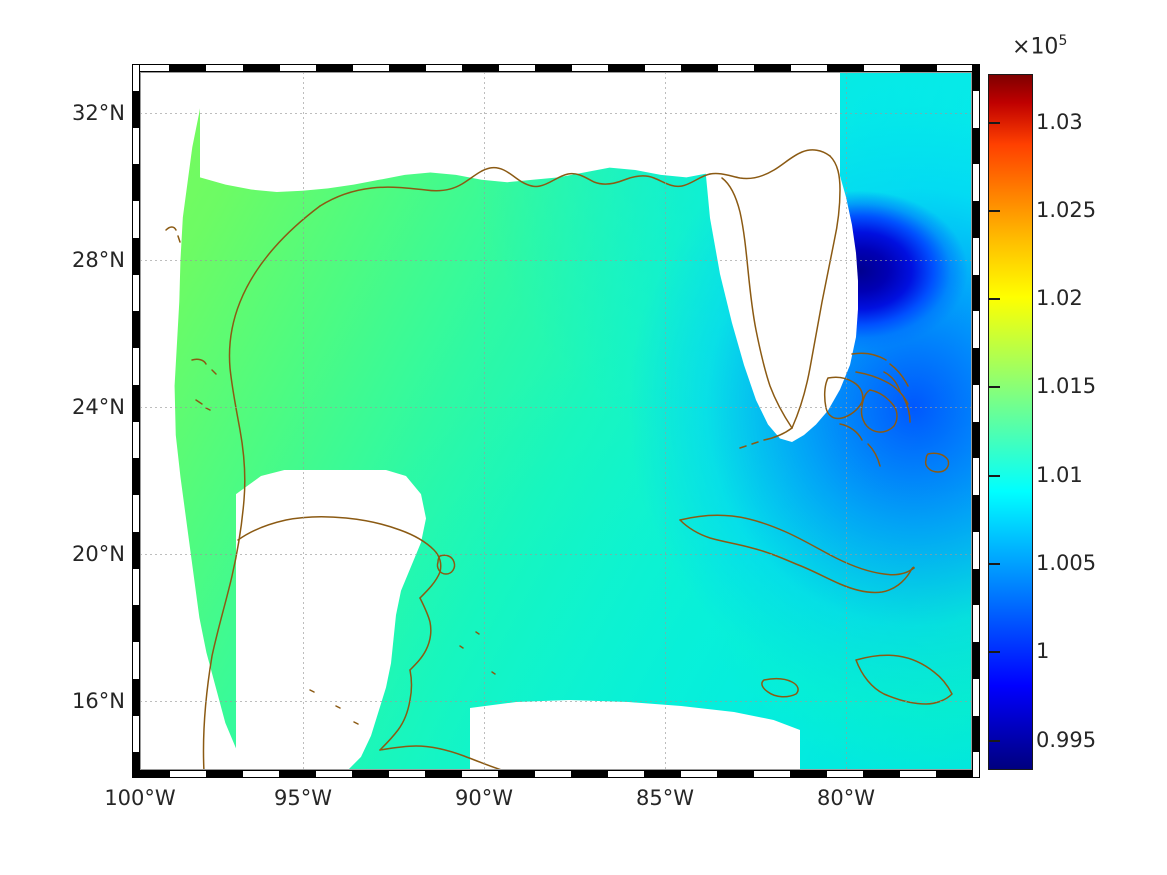 Image resolution: width=1167 pixels, height=875 pixels. What do you see at coordinates (994, 476) in the screenshot?
I see `colorbar-tick-1.01` at bounding box center [994, 476].